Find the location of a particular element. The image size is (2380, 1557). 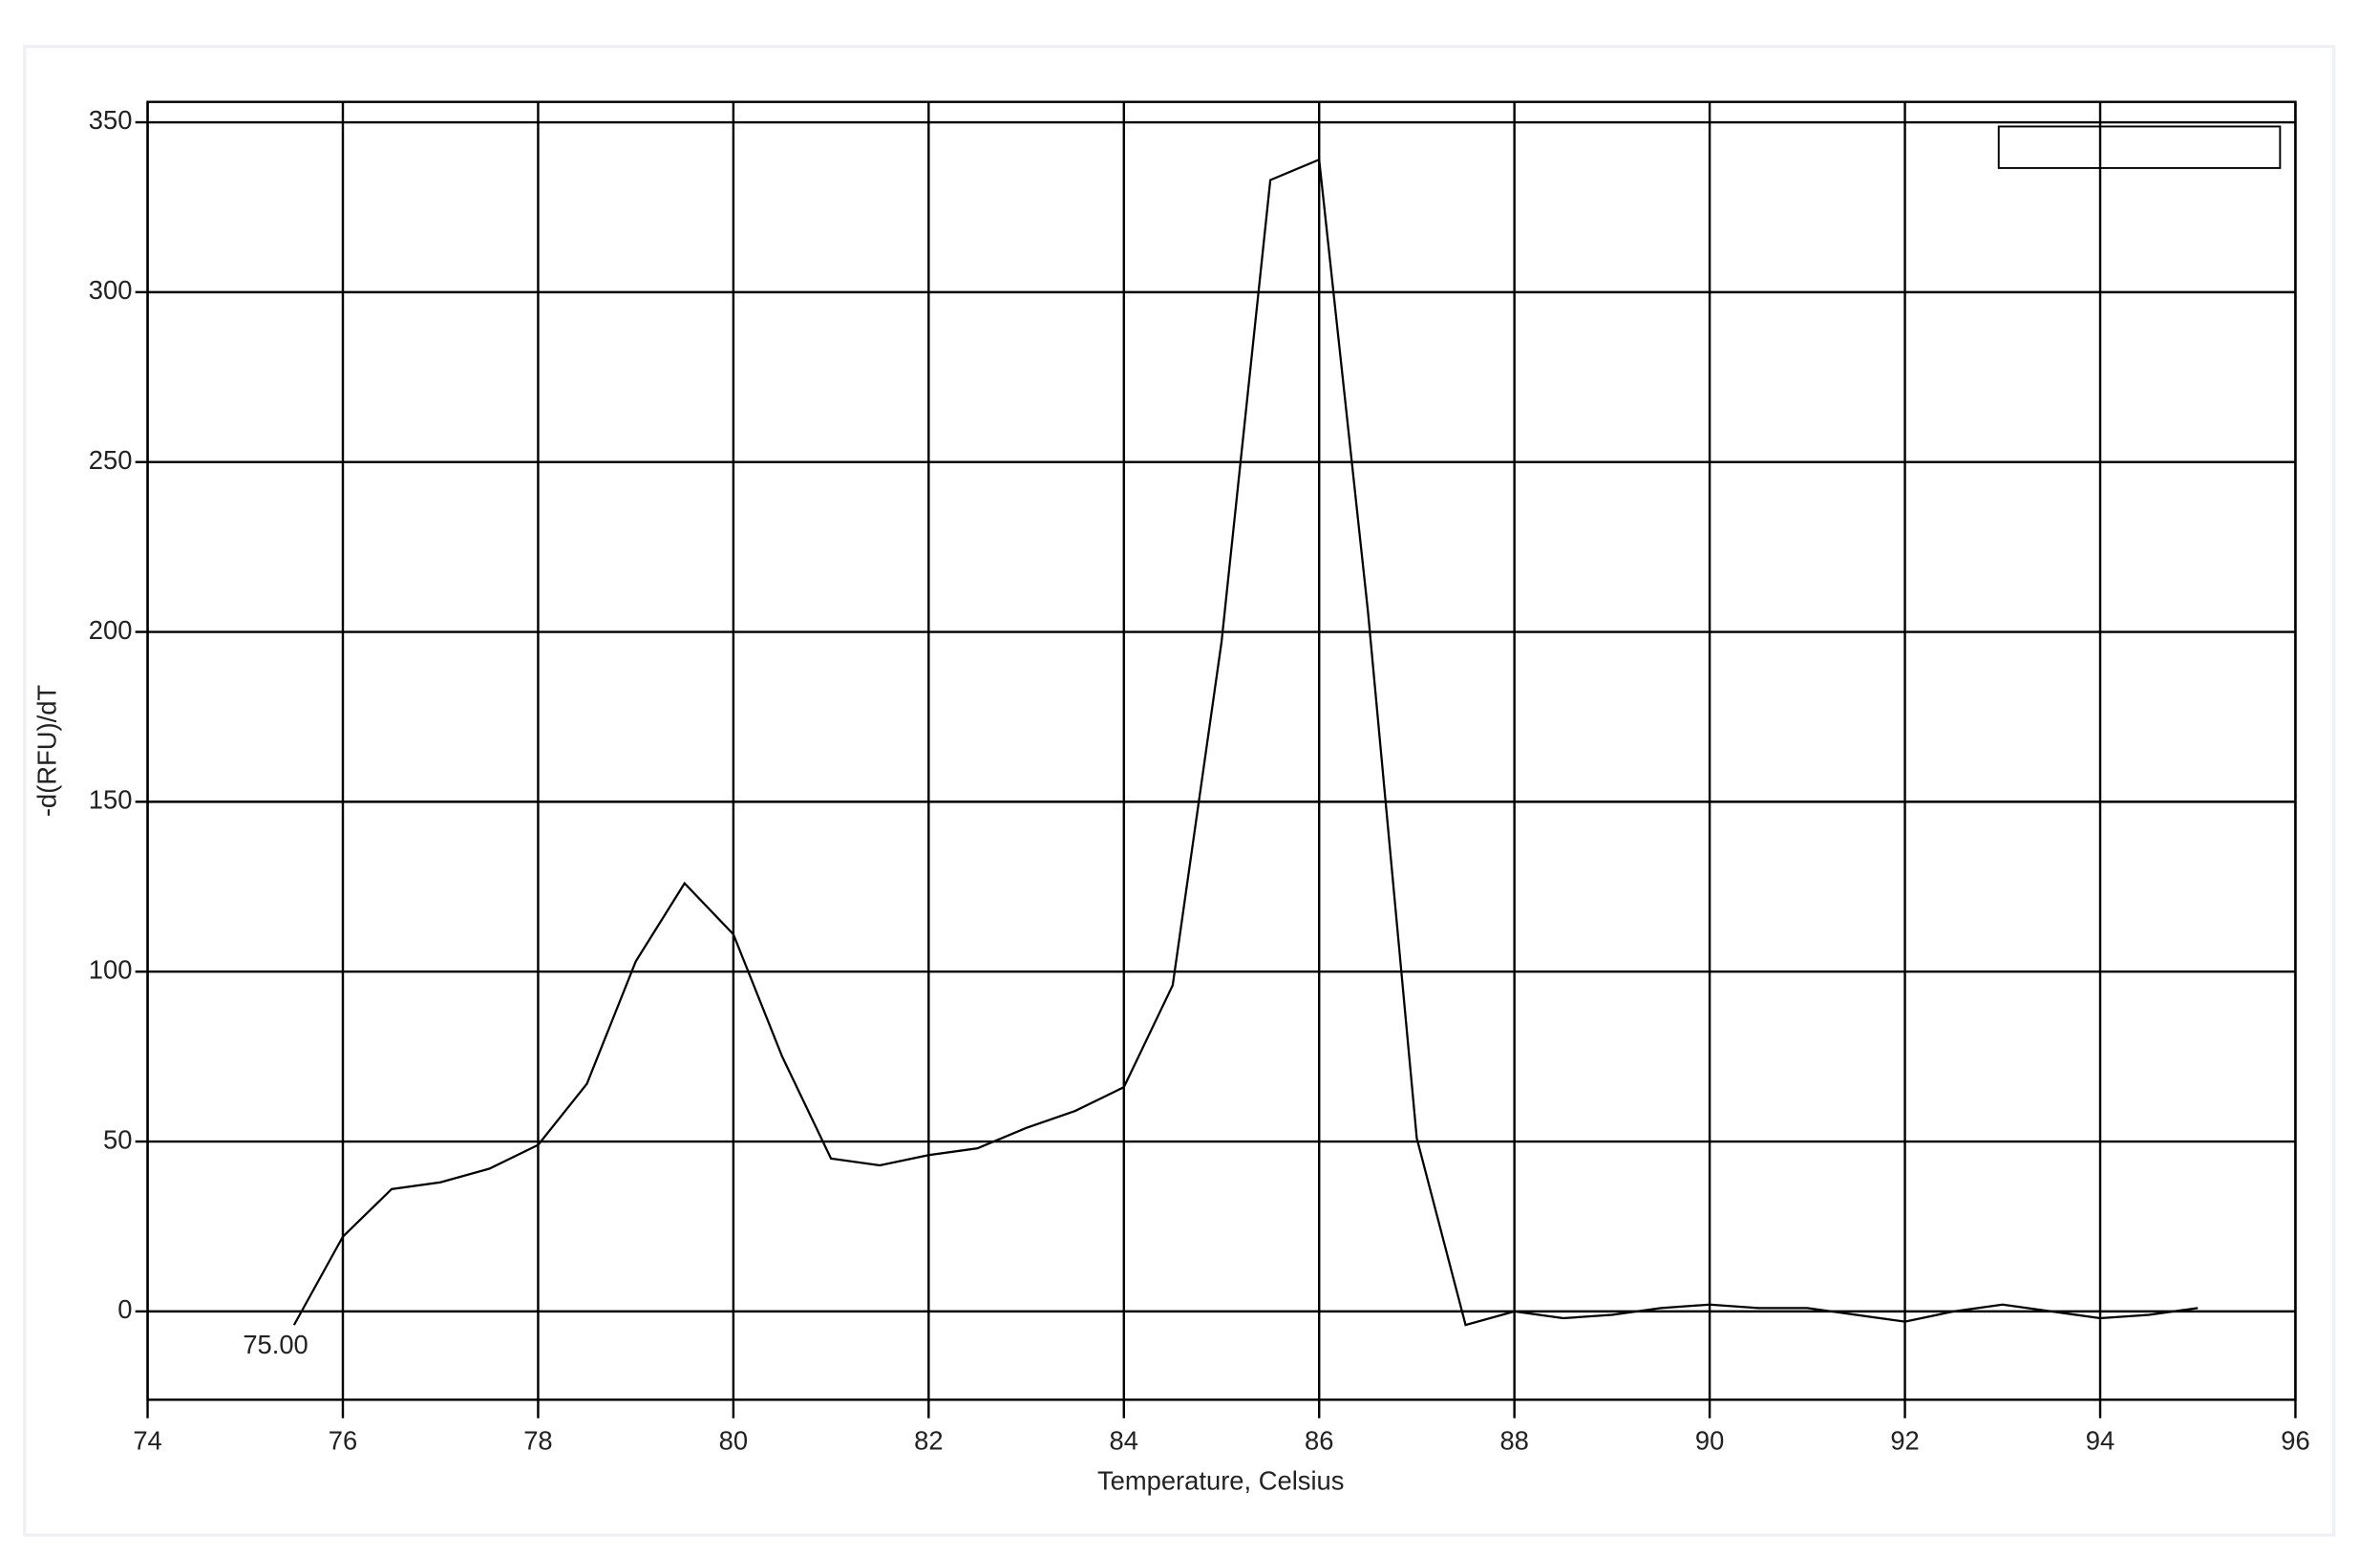

x-axis-label: Temperature, Celsius is located at coordinates (1221, 1481).